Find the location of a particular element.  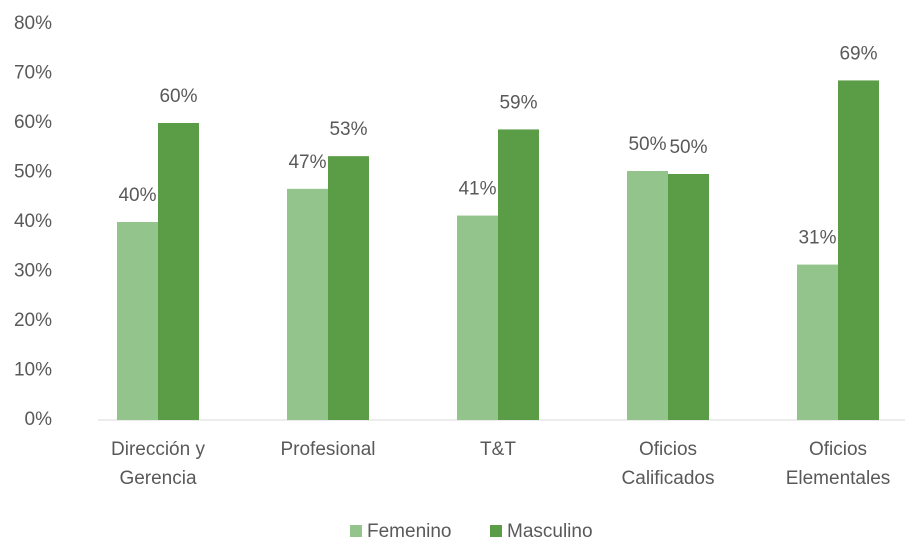

x-tick-label-line: T&T is located at coordinates (498, 449).